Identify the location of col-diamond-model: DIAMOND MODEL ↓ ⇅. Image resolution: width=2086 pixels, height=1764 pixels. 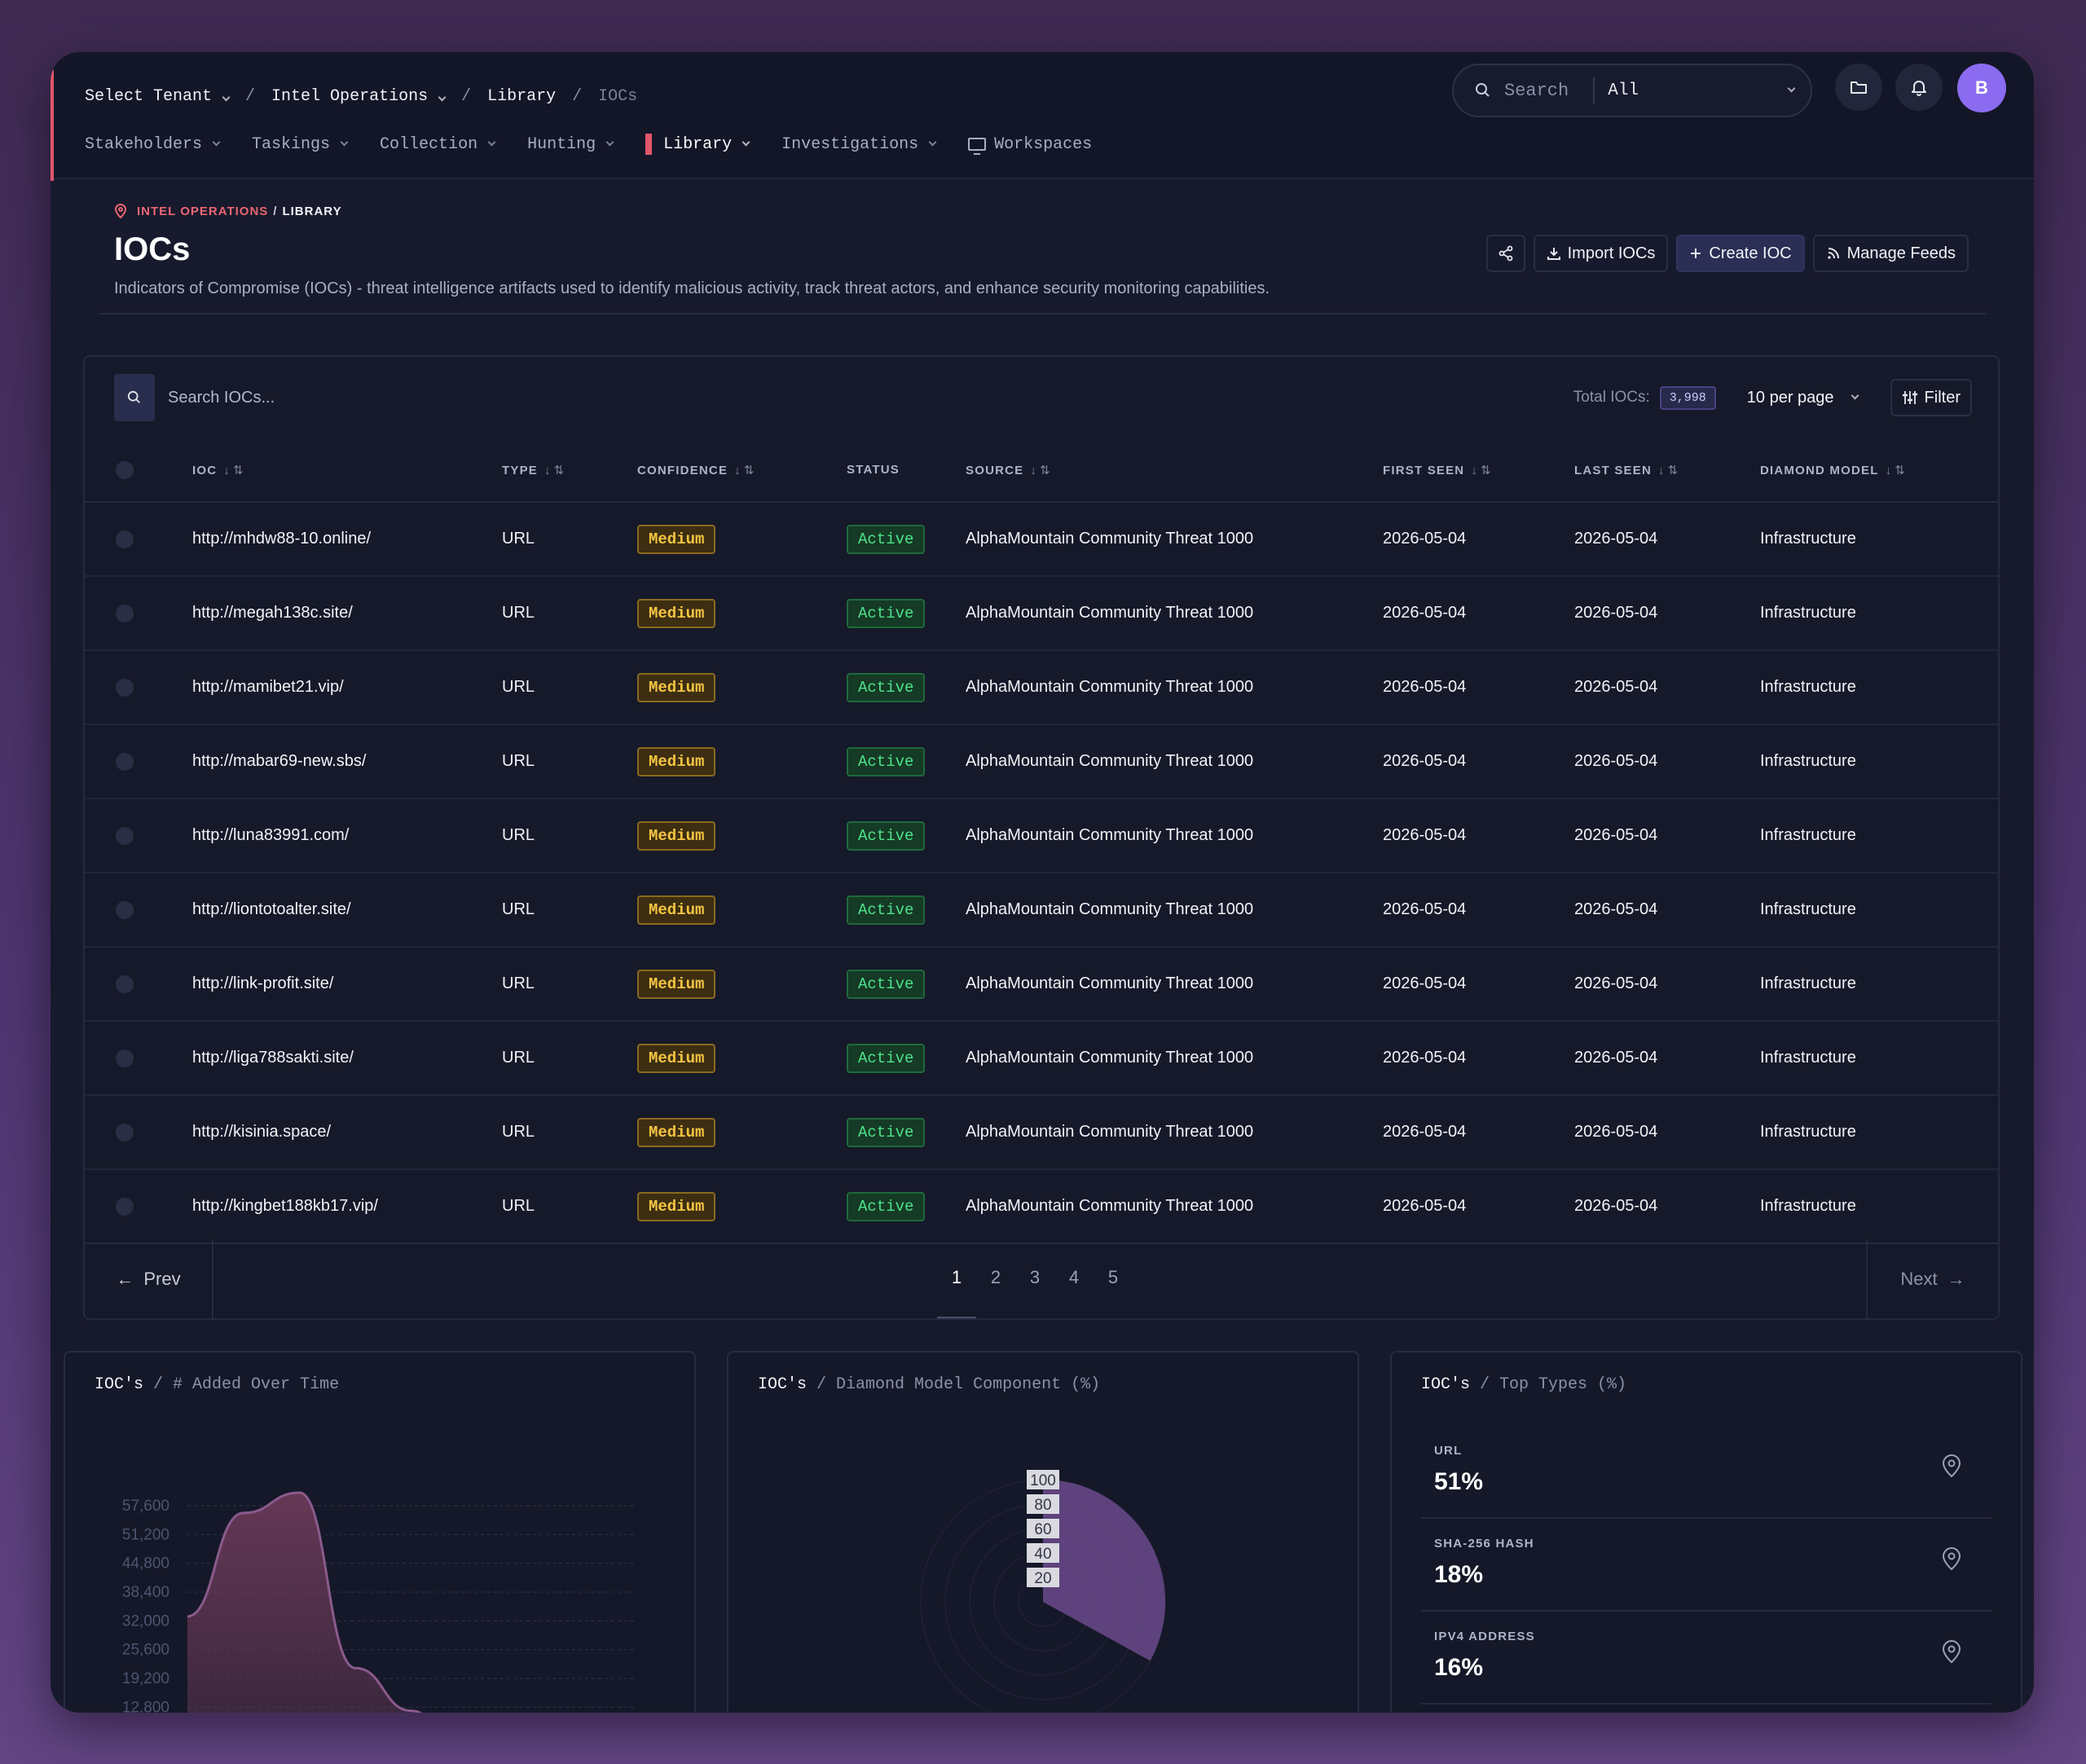
(1879, 470).